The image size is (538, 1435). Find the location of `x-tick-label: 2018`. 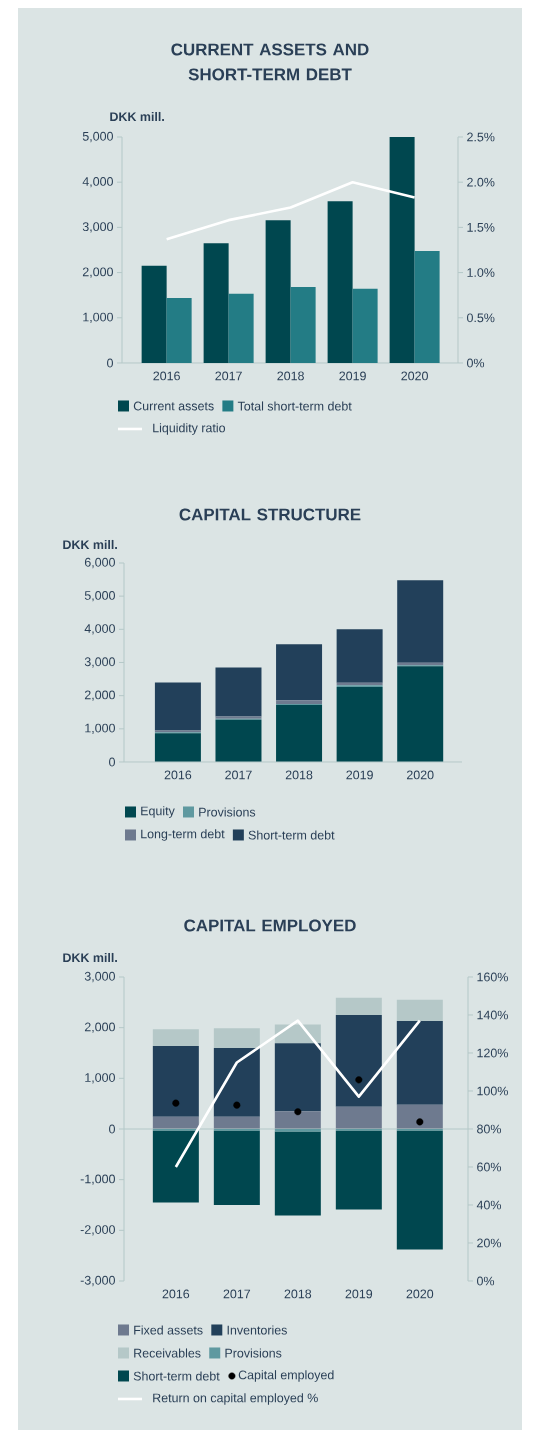

x-tick-label: 2018 is located at coordinates (298, 1294).